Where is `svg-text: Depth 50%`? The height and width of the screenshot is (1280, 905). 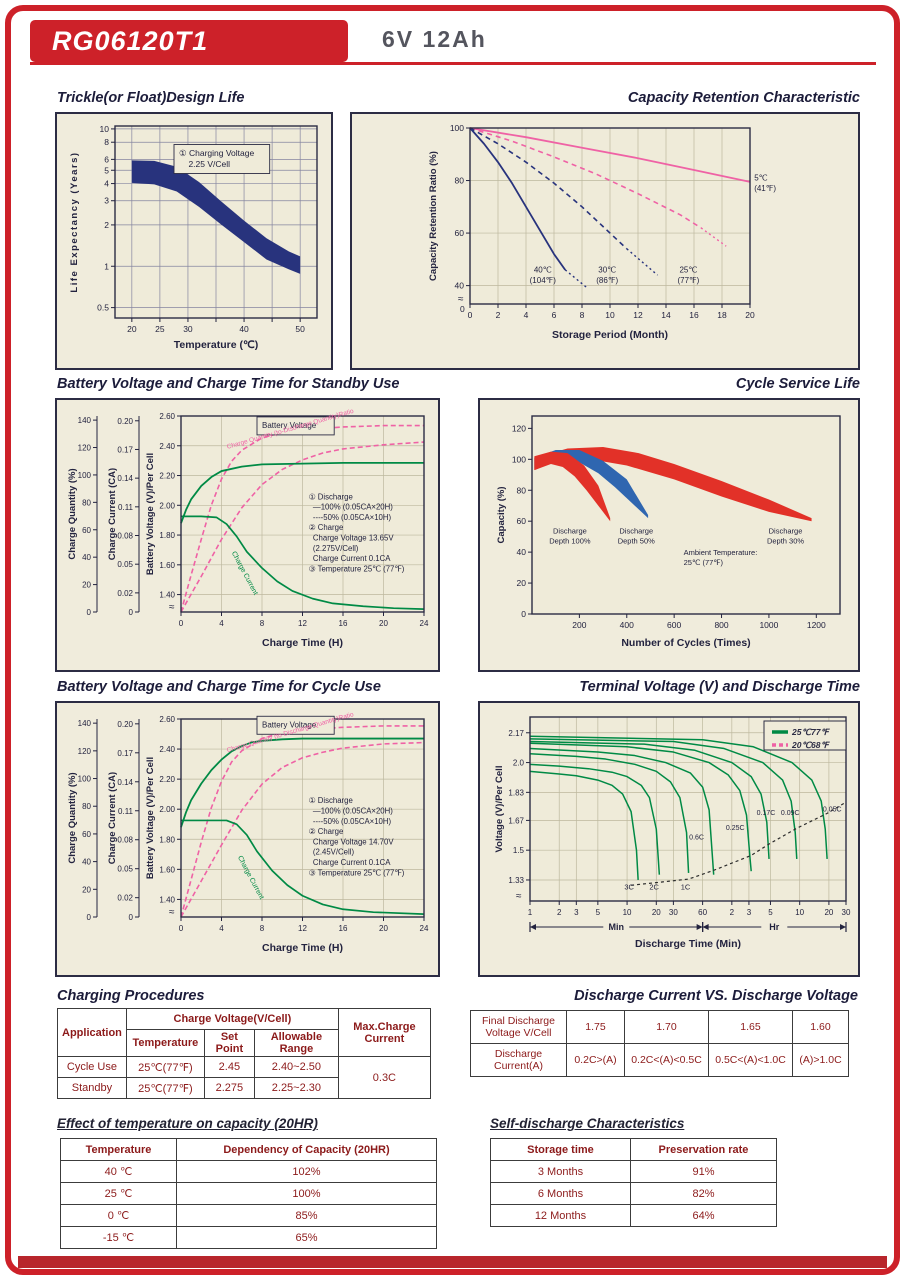 svg-text: Depth 50% is located at coordinates (636, 541).